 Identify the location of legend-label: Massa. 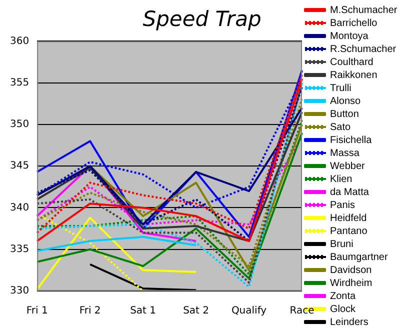
(345, 153).